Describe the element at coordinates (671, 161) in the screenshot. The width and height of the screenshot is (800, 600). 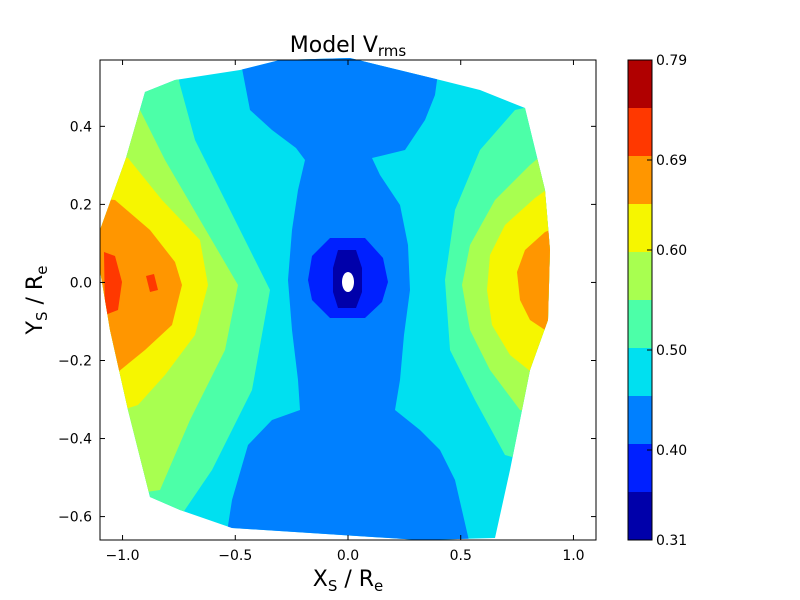
I see `colorbar-tick-label: 0.69` at that location.